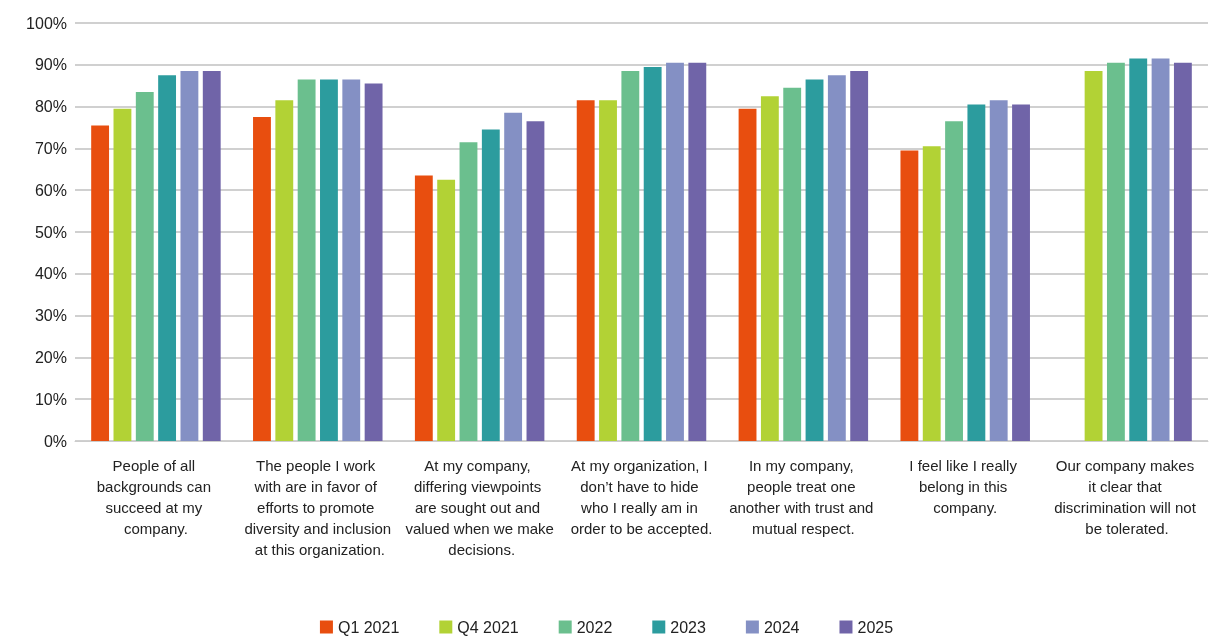 The image size is (1213, 640). I want to click on x-tick-label: People of all backgrounds can succeed at my company., so click(156, 497).